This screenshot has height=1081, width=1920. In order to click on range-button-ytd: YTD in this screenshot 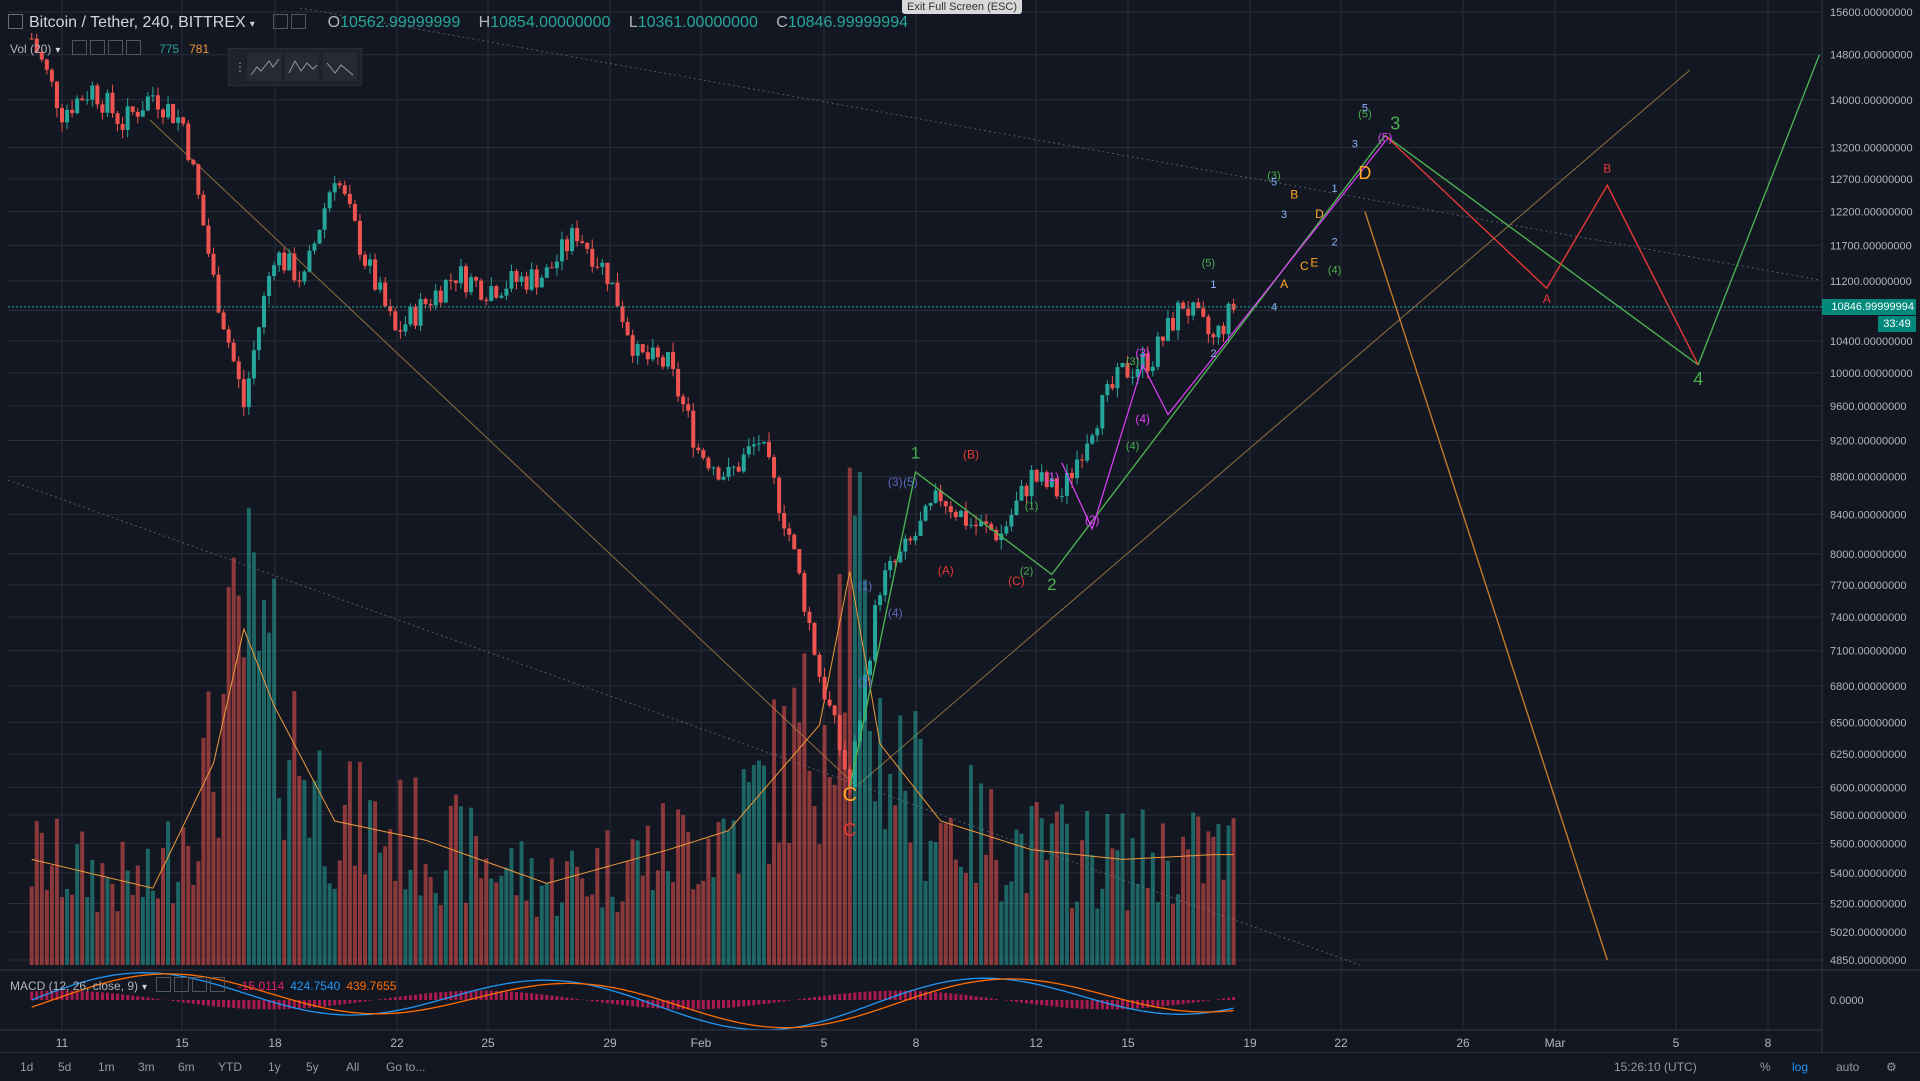, I will do `click(230, 1067)`.